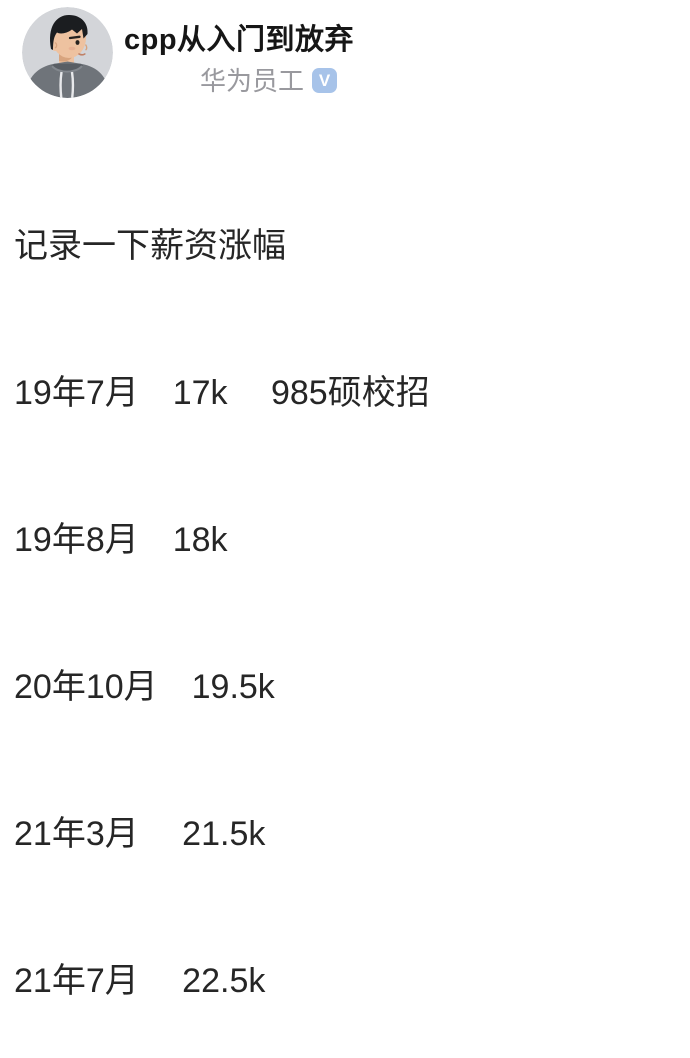 The height and width of the screenshot is (1058, 690). Describe the element at coordinates (222, 393) in the screenshot. I see `post-line: 19年7月 17k 985硕校招` at that location.